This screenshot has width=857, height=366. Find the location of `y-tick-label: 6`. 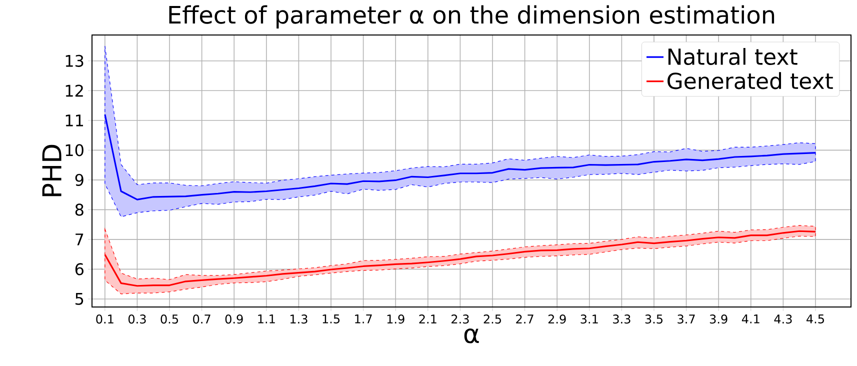

y-tick-label: 6 is located at coordinates (79, 269).